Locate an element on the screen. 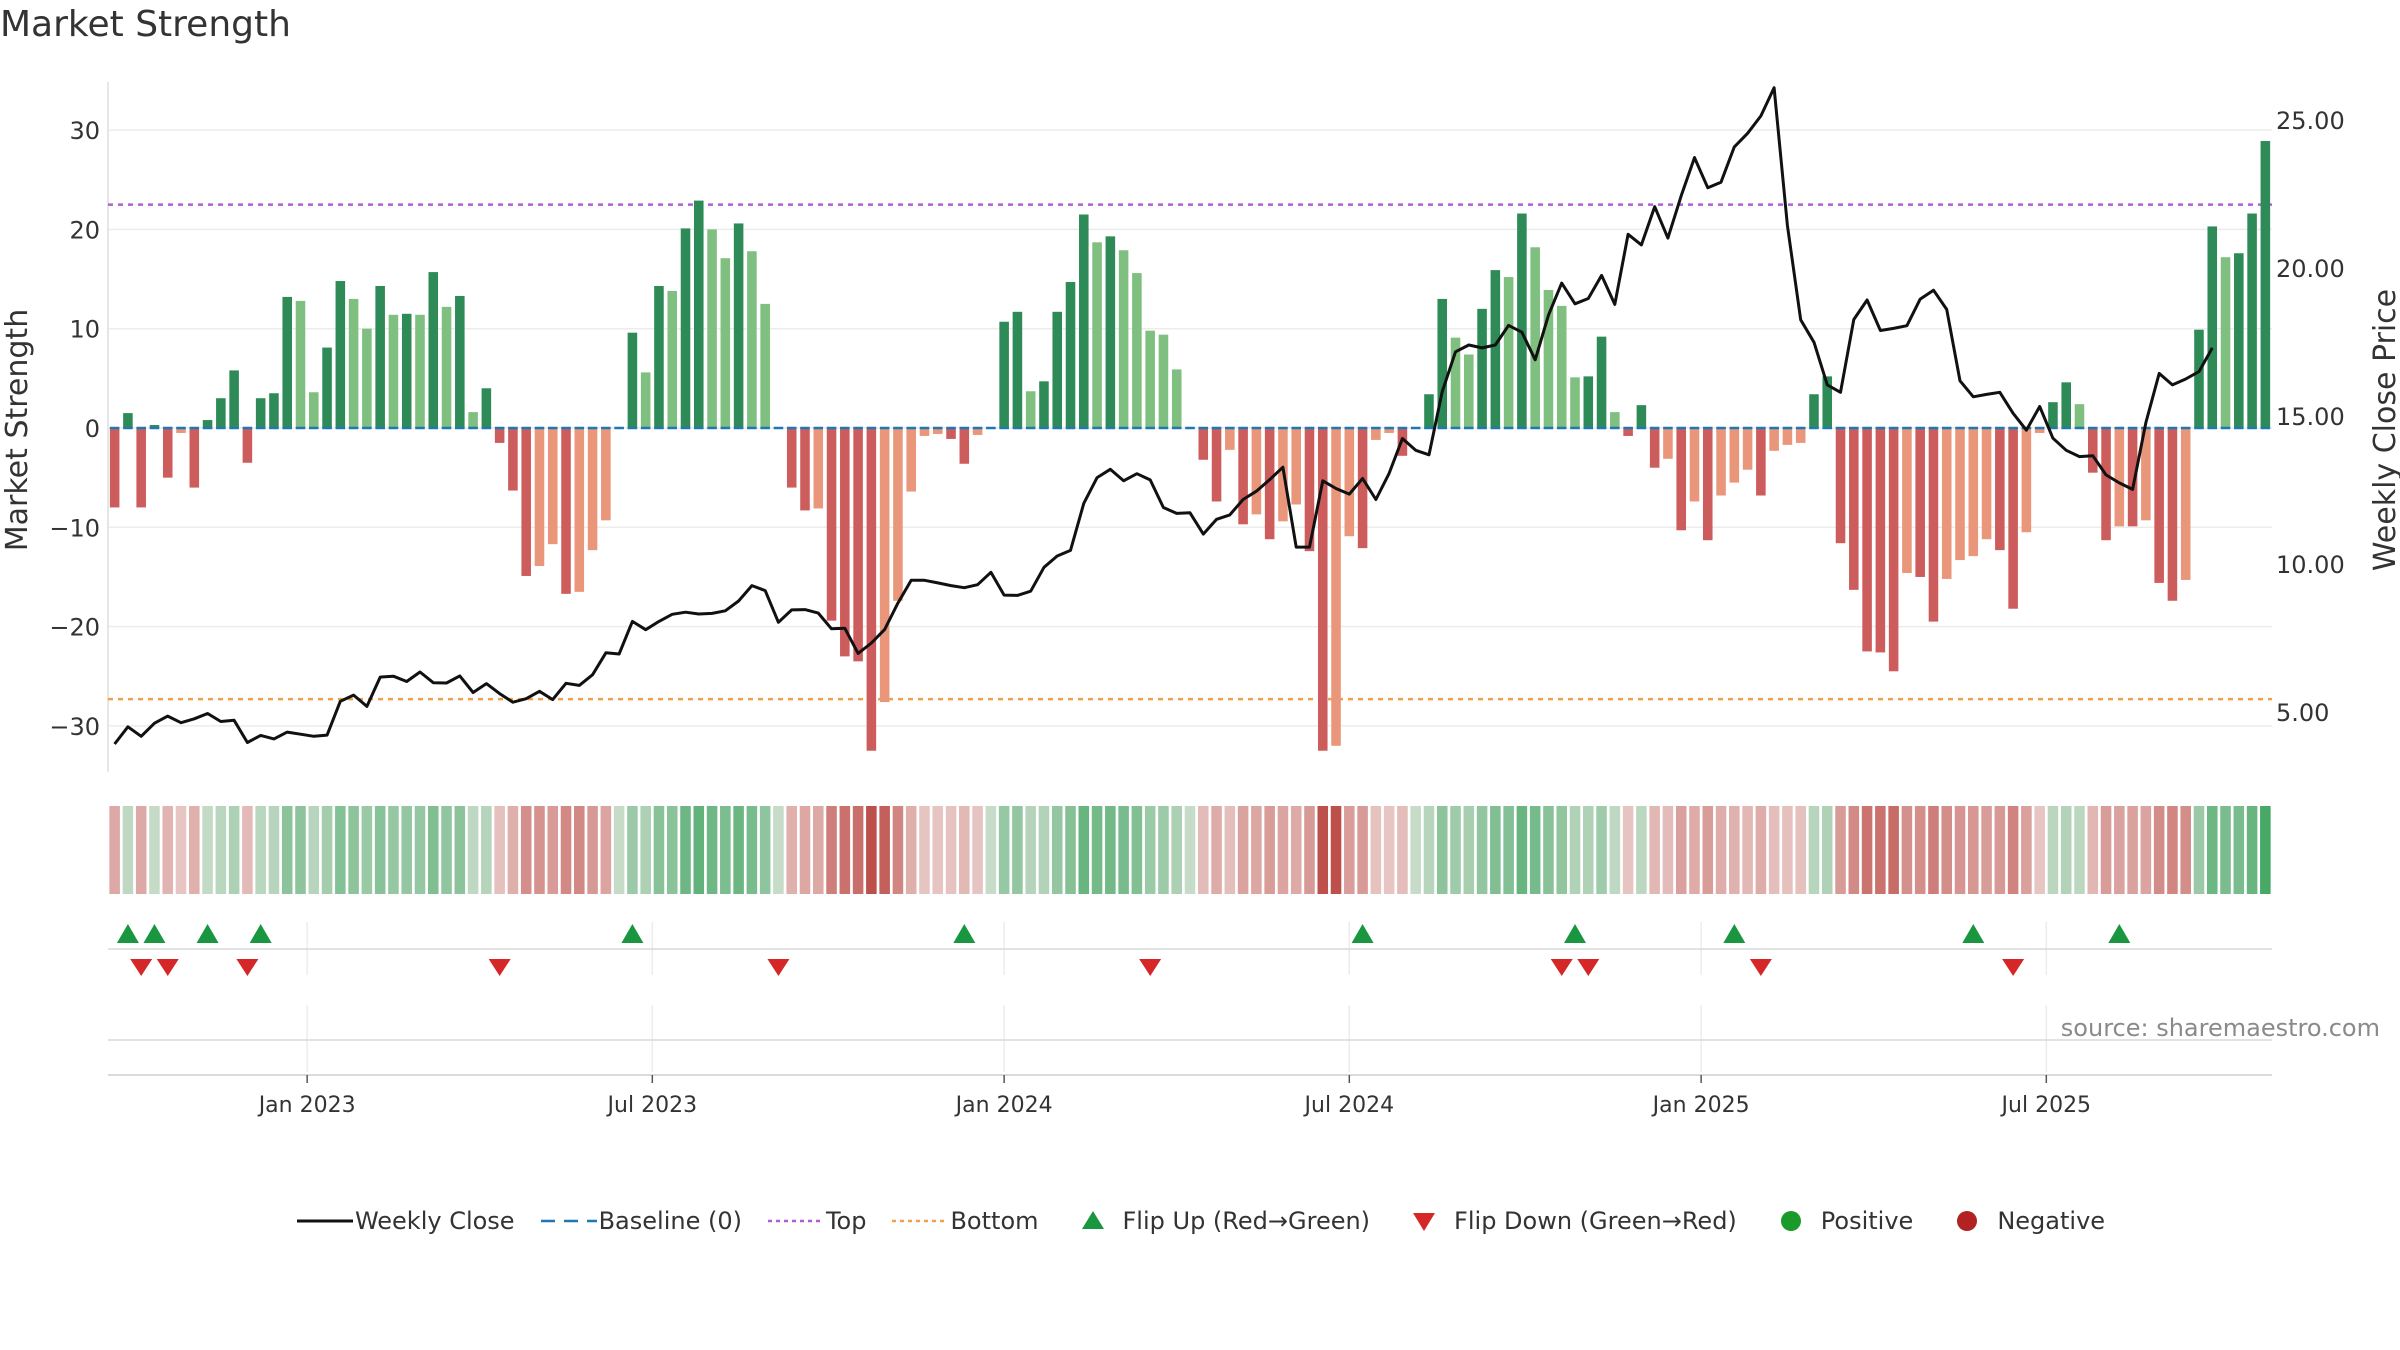  legend-symbol-flip-down is located at coordinates (1424, 1221).